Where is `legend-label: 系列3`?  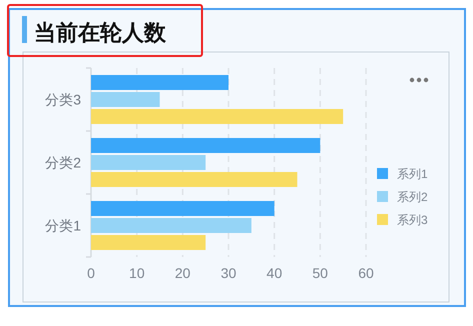
legend-label: 系列3 is located at coordinates (412, 220).